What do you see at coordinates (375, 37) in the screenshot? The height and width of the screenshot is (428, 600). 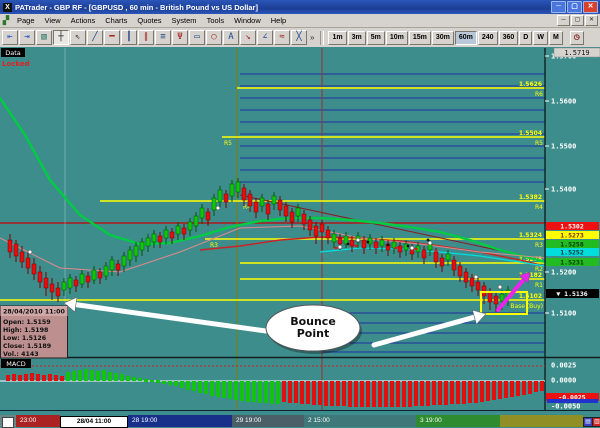 I see `timeframe-5m: 5m` at bounding box center [375, 37].